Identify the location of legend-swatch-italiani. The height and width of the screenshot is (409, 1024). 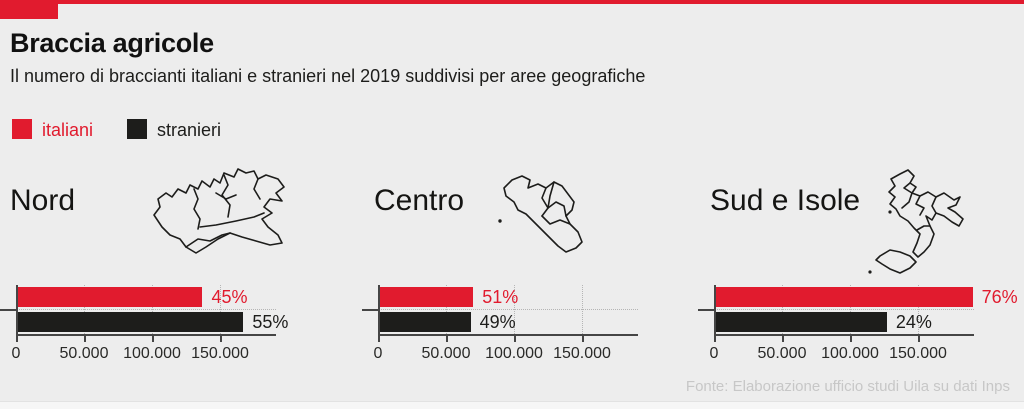
(22, 129).